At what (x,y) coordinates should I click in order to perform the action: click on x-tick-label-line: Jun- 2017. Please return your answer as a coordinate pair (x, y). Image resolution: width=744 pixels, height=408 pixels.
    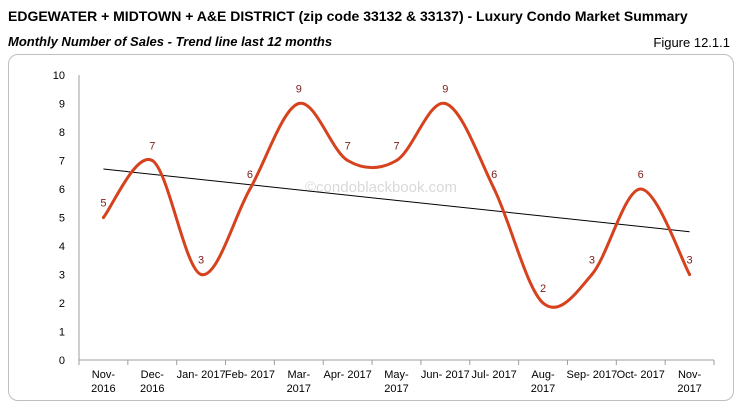
    Looking at the image, I should click on (445, 375).